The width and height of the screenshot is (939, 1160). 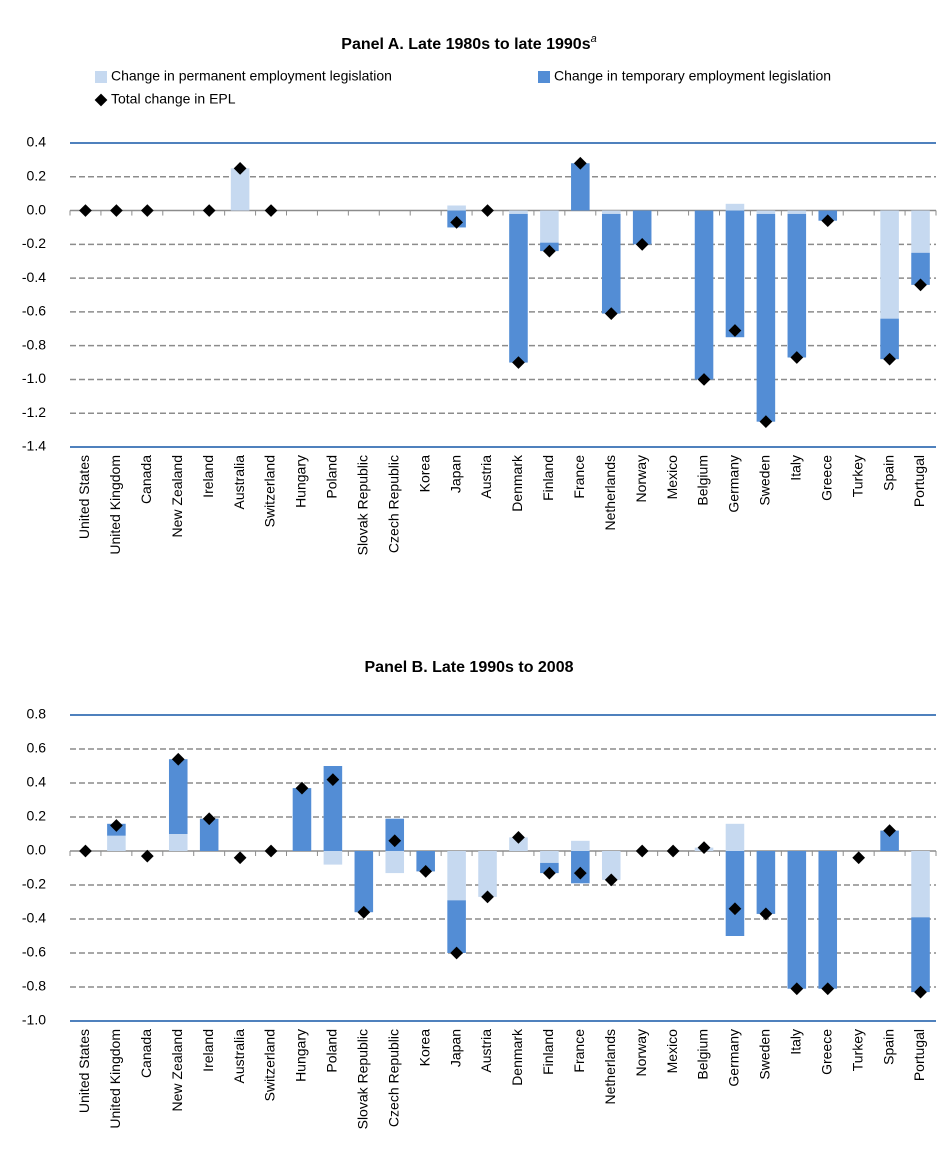 I want to click on title-text: Panel B. Late 1990s to 2008, so click(x=469, y=667).